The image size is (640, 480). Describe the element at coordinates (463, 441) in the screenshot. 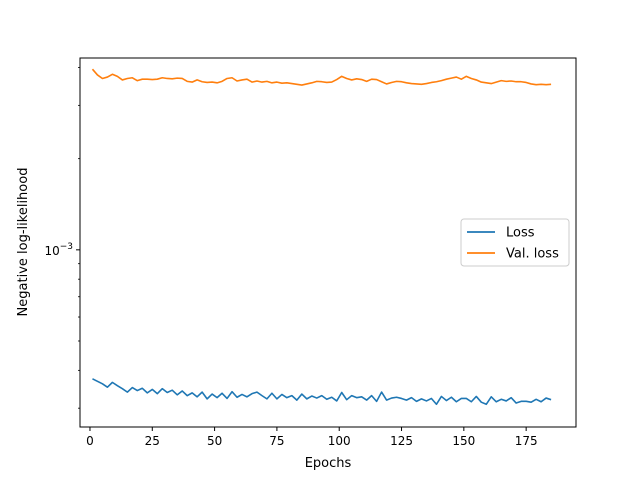

I see `x-tick-label: 150` at that location.